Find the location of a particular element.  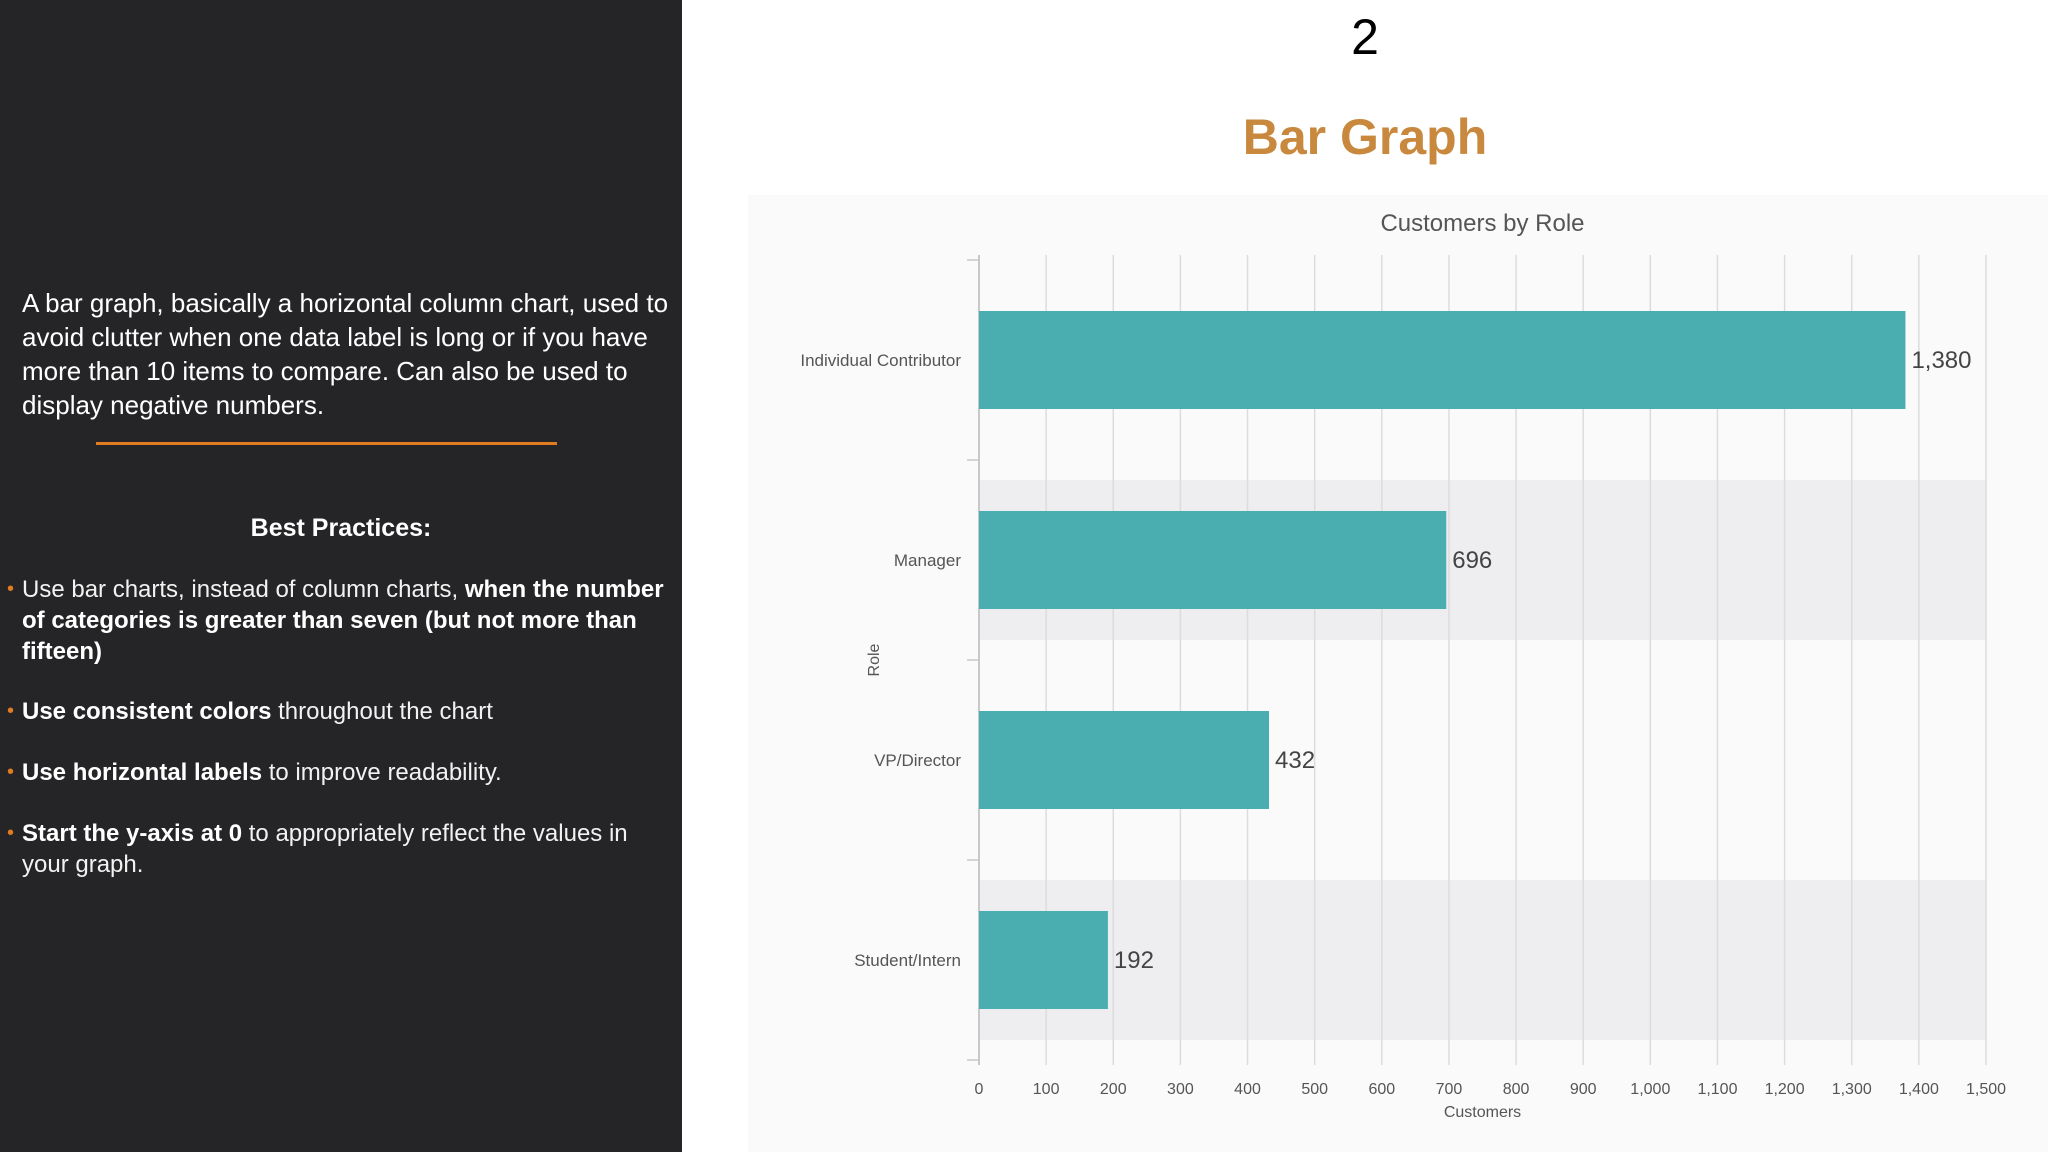

chart-title: Customers by Role is located at coordinates (1482, 223).